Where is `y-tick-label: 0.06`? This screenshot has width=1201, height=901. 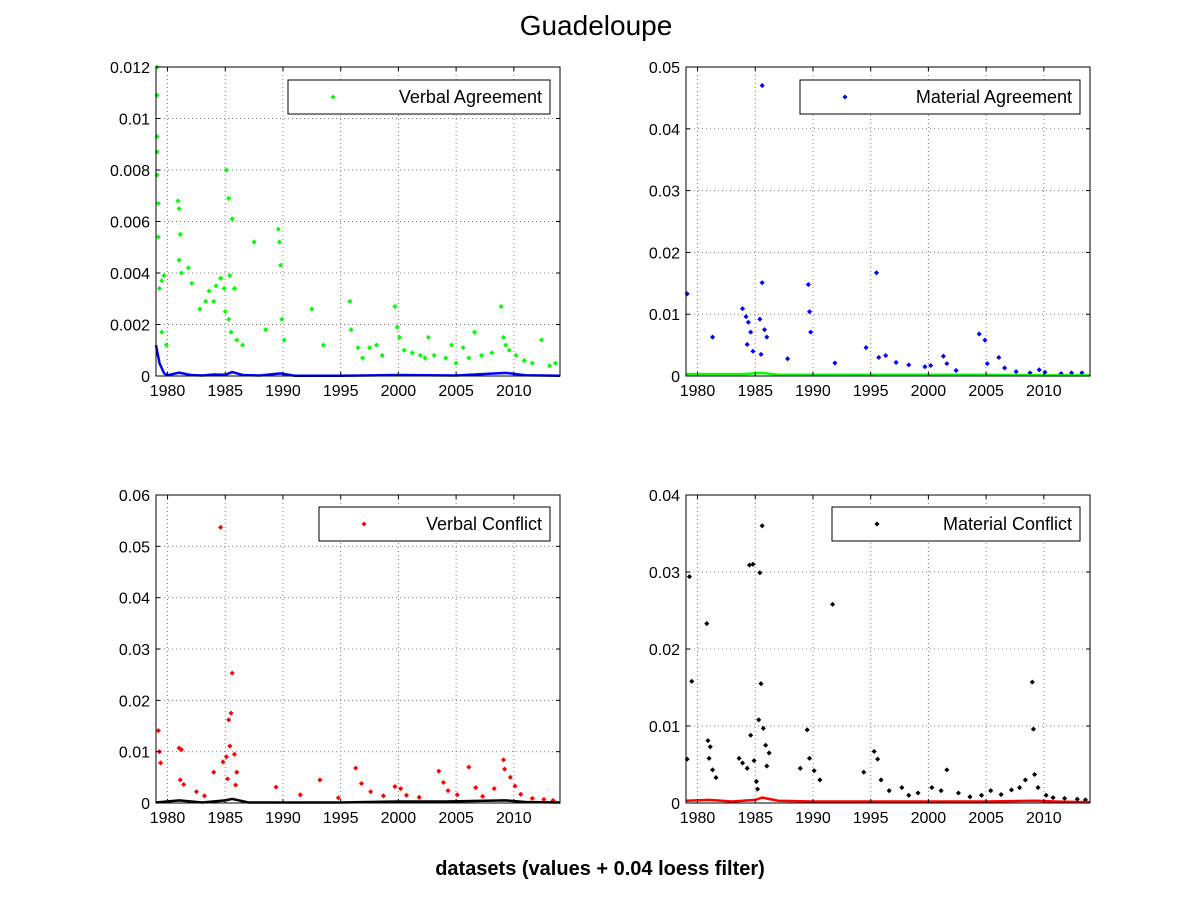
y-tick-label: 0.06 is located at coordinates (134, 496).